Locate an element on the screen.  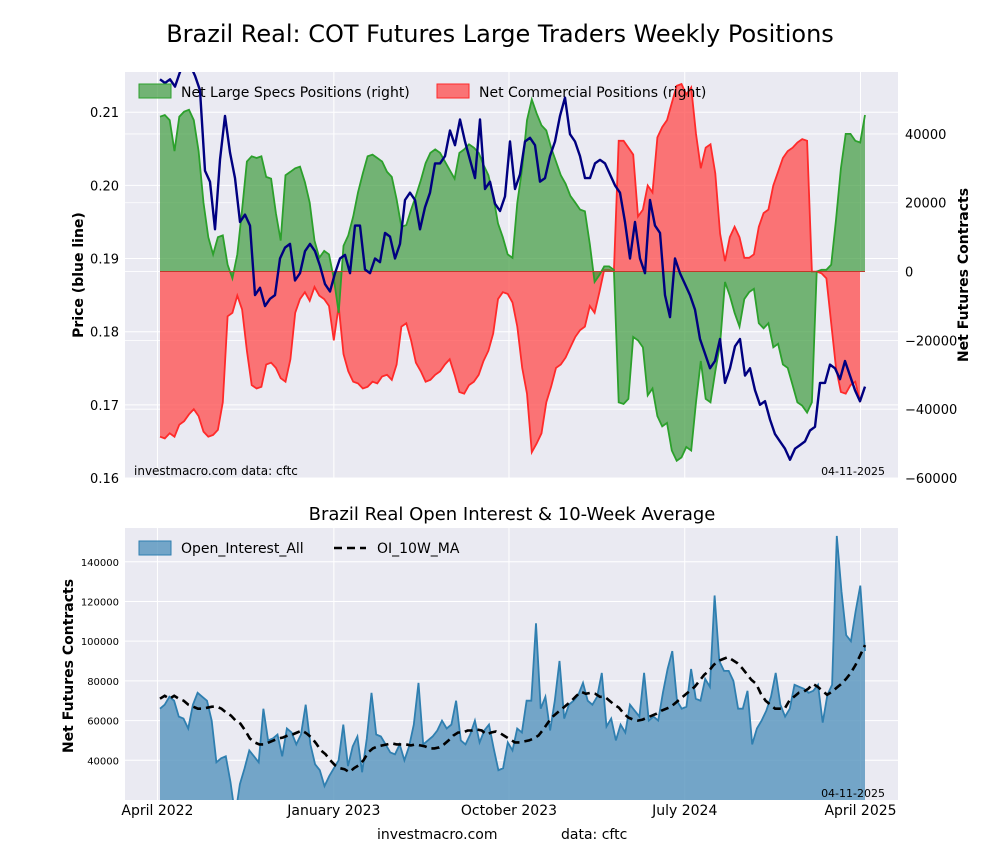
top-annotation-source: investmacro.com data: cftc is located at coordinates (216, 471).